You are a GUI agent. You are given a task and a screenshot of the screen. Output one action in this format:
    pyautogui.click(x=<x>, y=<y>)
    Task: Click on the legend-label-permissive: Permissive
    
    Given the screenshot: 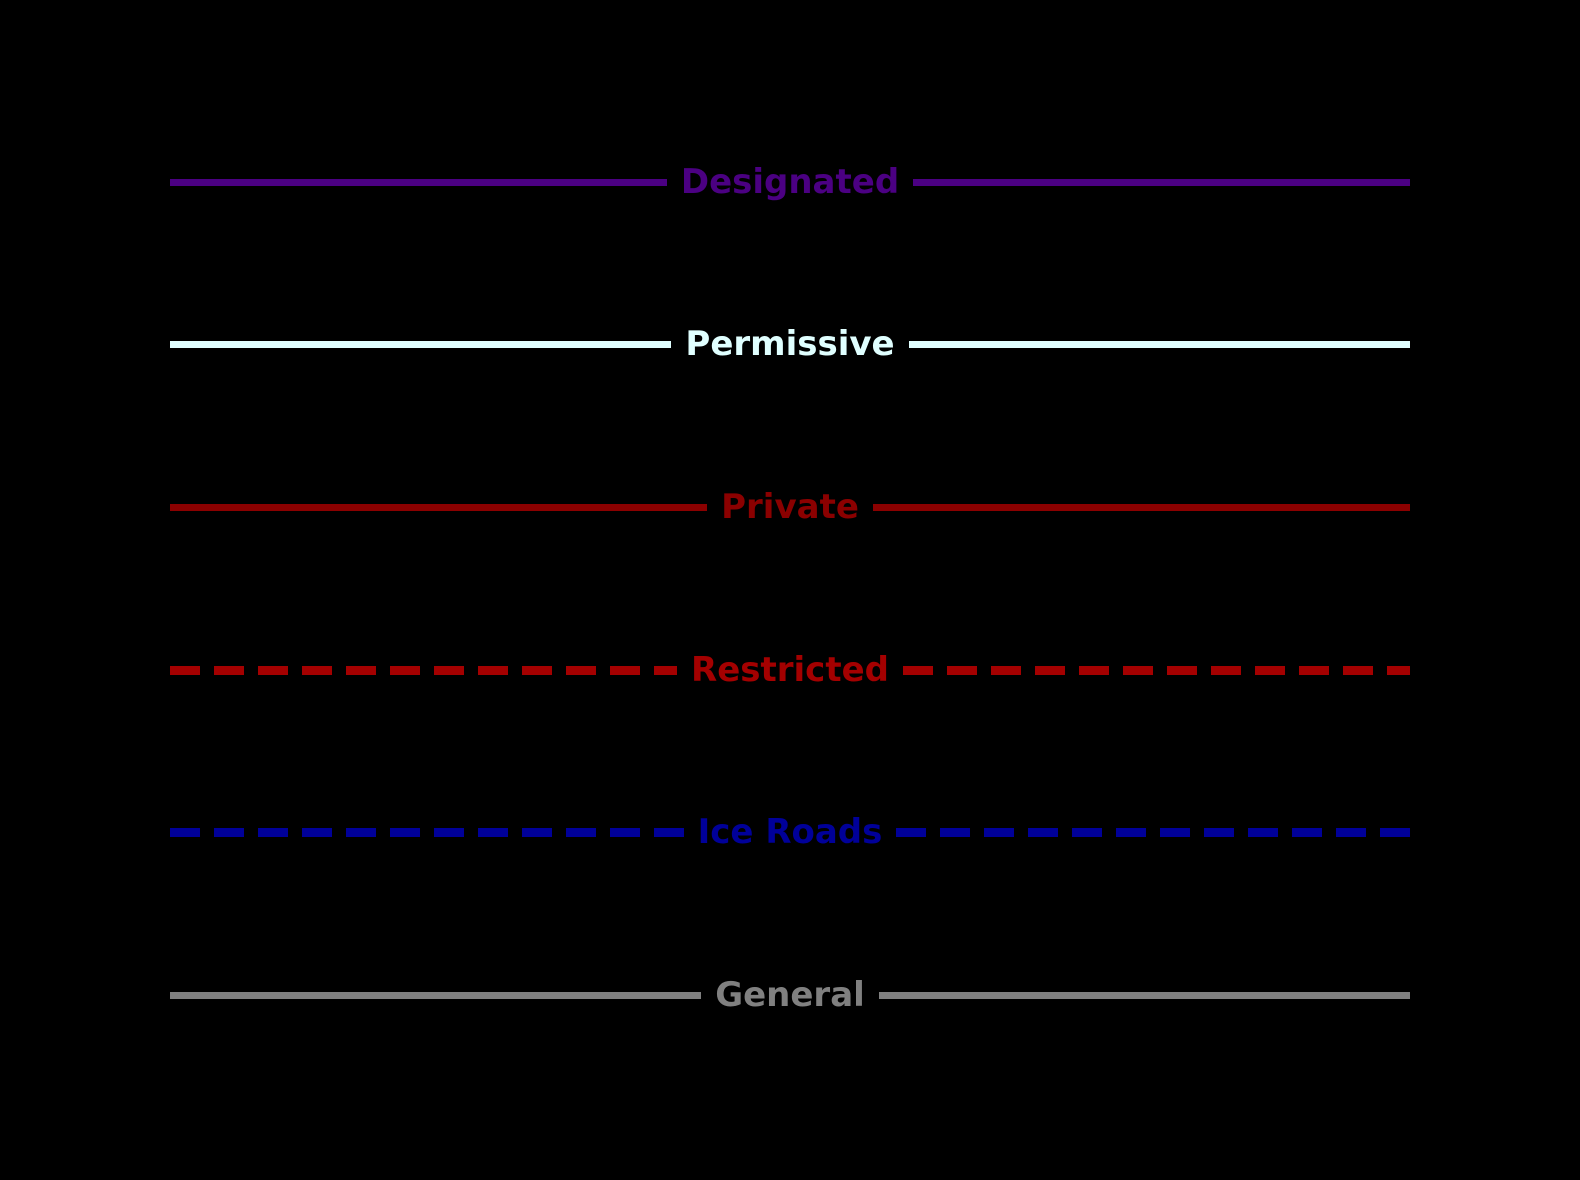 What is the action you would take?
    pyautogui.click(x=790, y=344)
    